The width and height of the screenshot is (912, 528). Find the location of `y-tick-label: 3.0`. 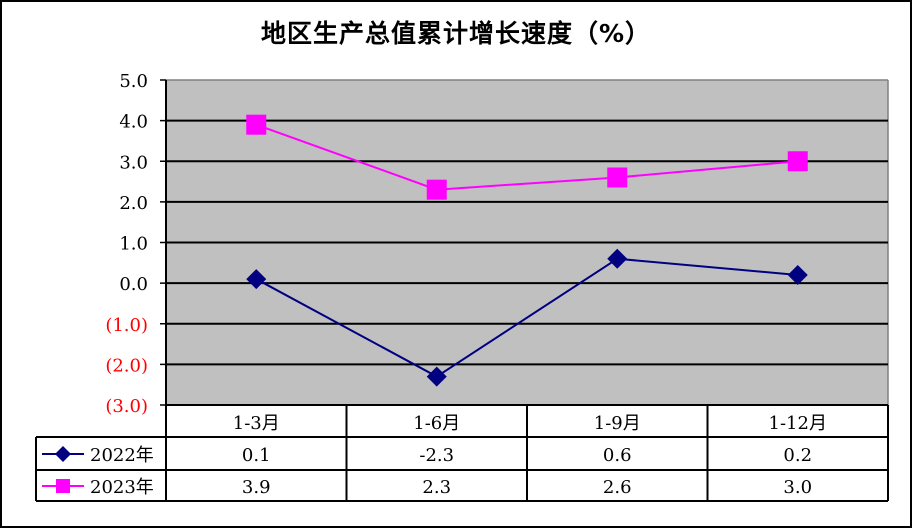

y-tick-label: 3.0 is located at coordinates (133, 162).